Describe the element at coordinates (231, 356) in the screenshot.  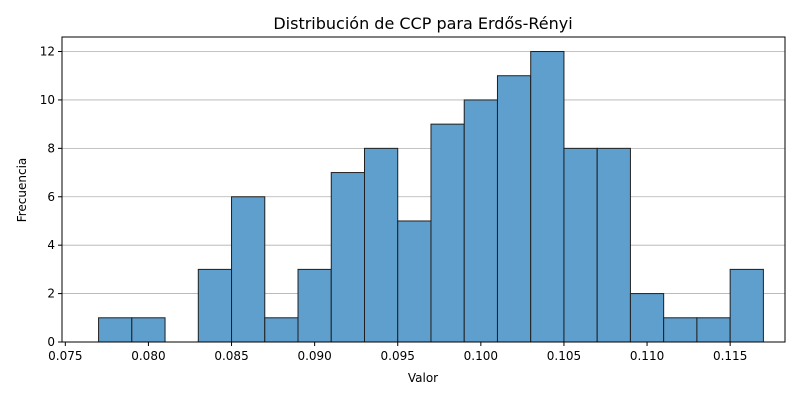
I see `x-tick-label: 0.085` at that location.